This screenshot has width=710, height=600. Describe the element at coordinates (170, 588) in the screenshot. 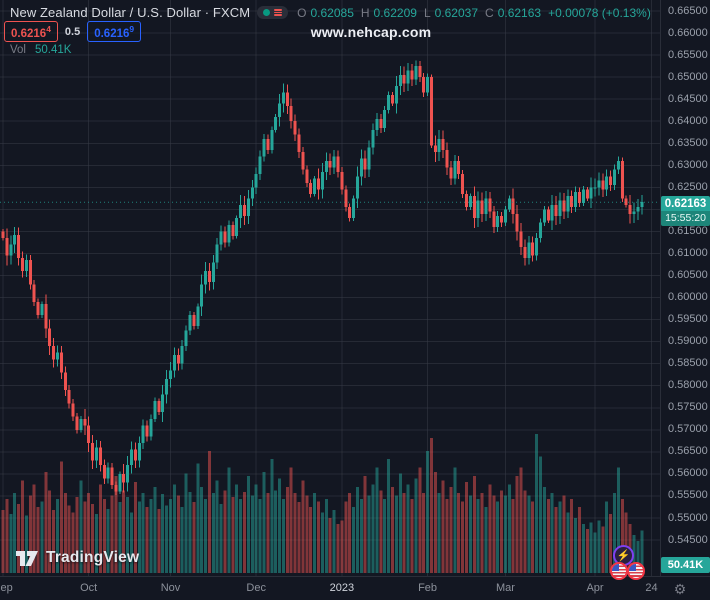

I see `time-tick-label: Nov` at that location.